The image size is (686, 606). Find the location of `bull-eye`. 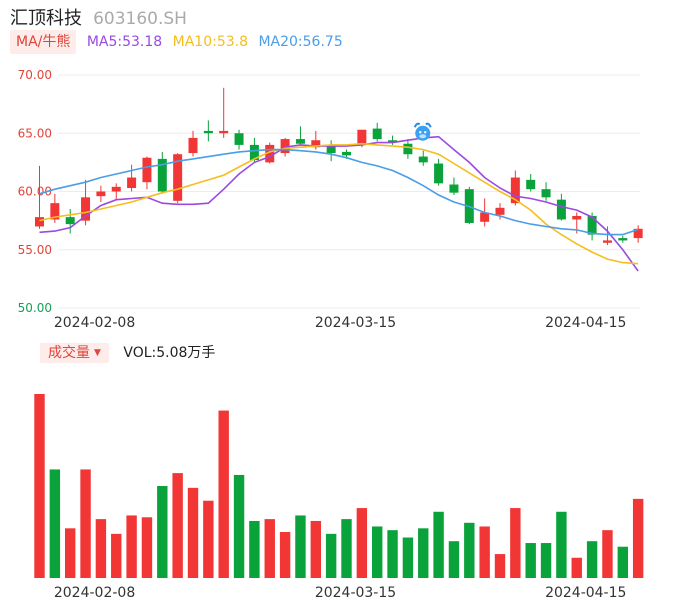

bull-eye is located at coordinates (420, 132).